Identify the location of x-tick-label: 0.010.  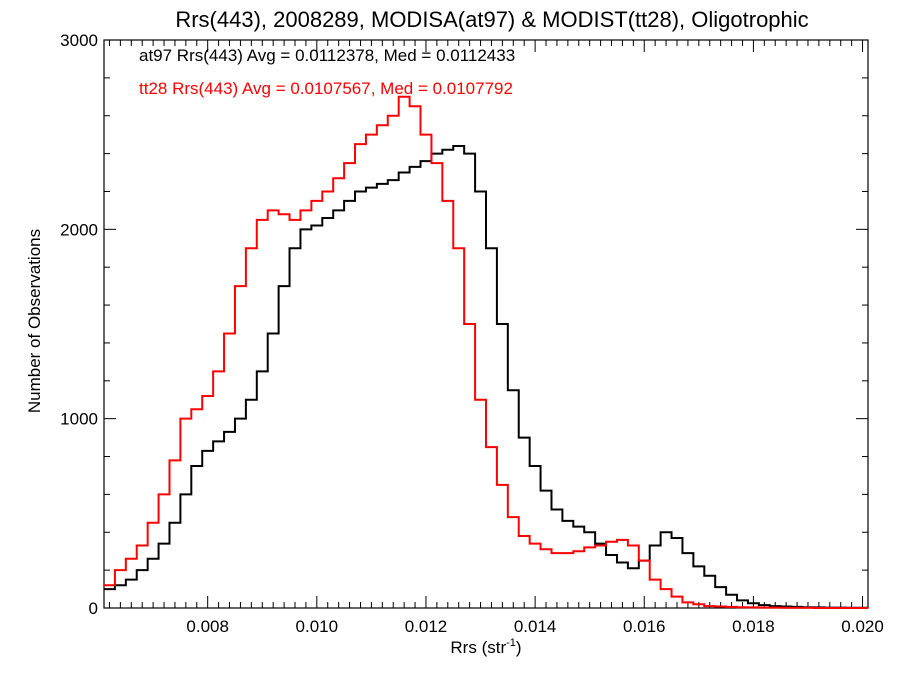
(317, 626).